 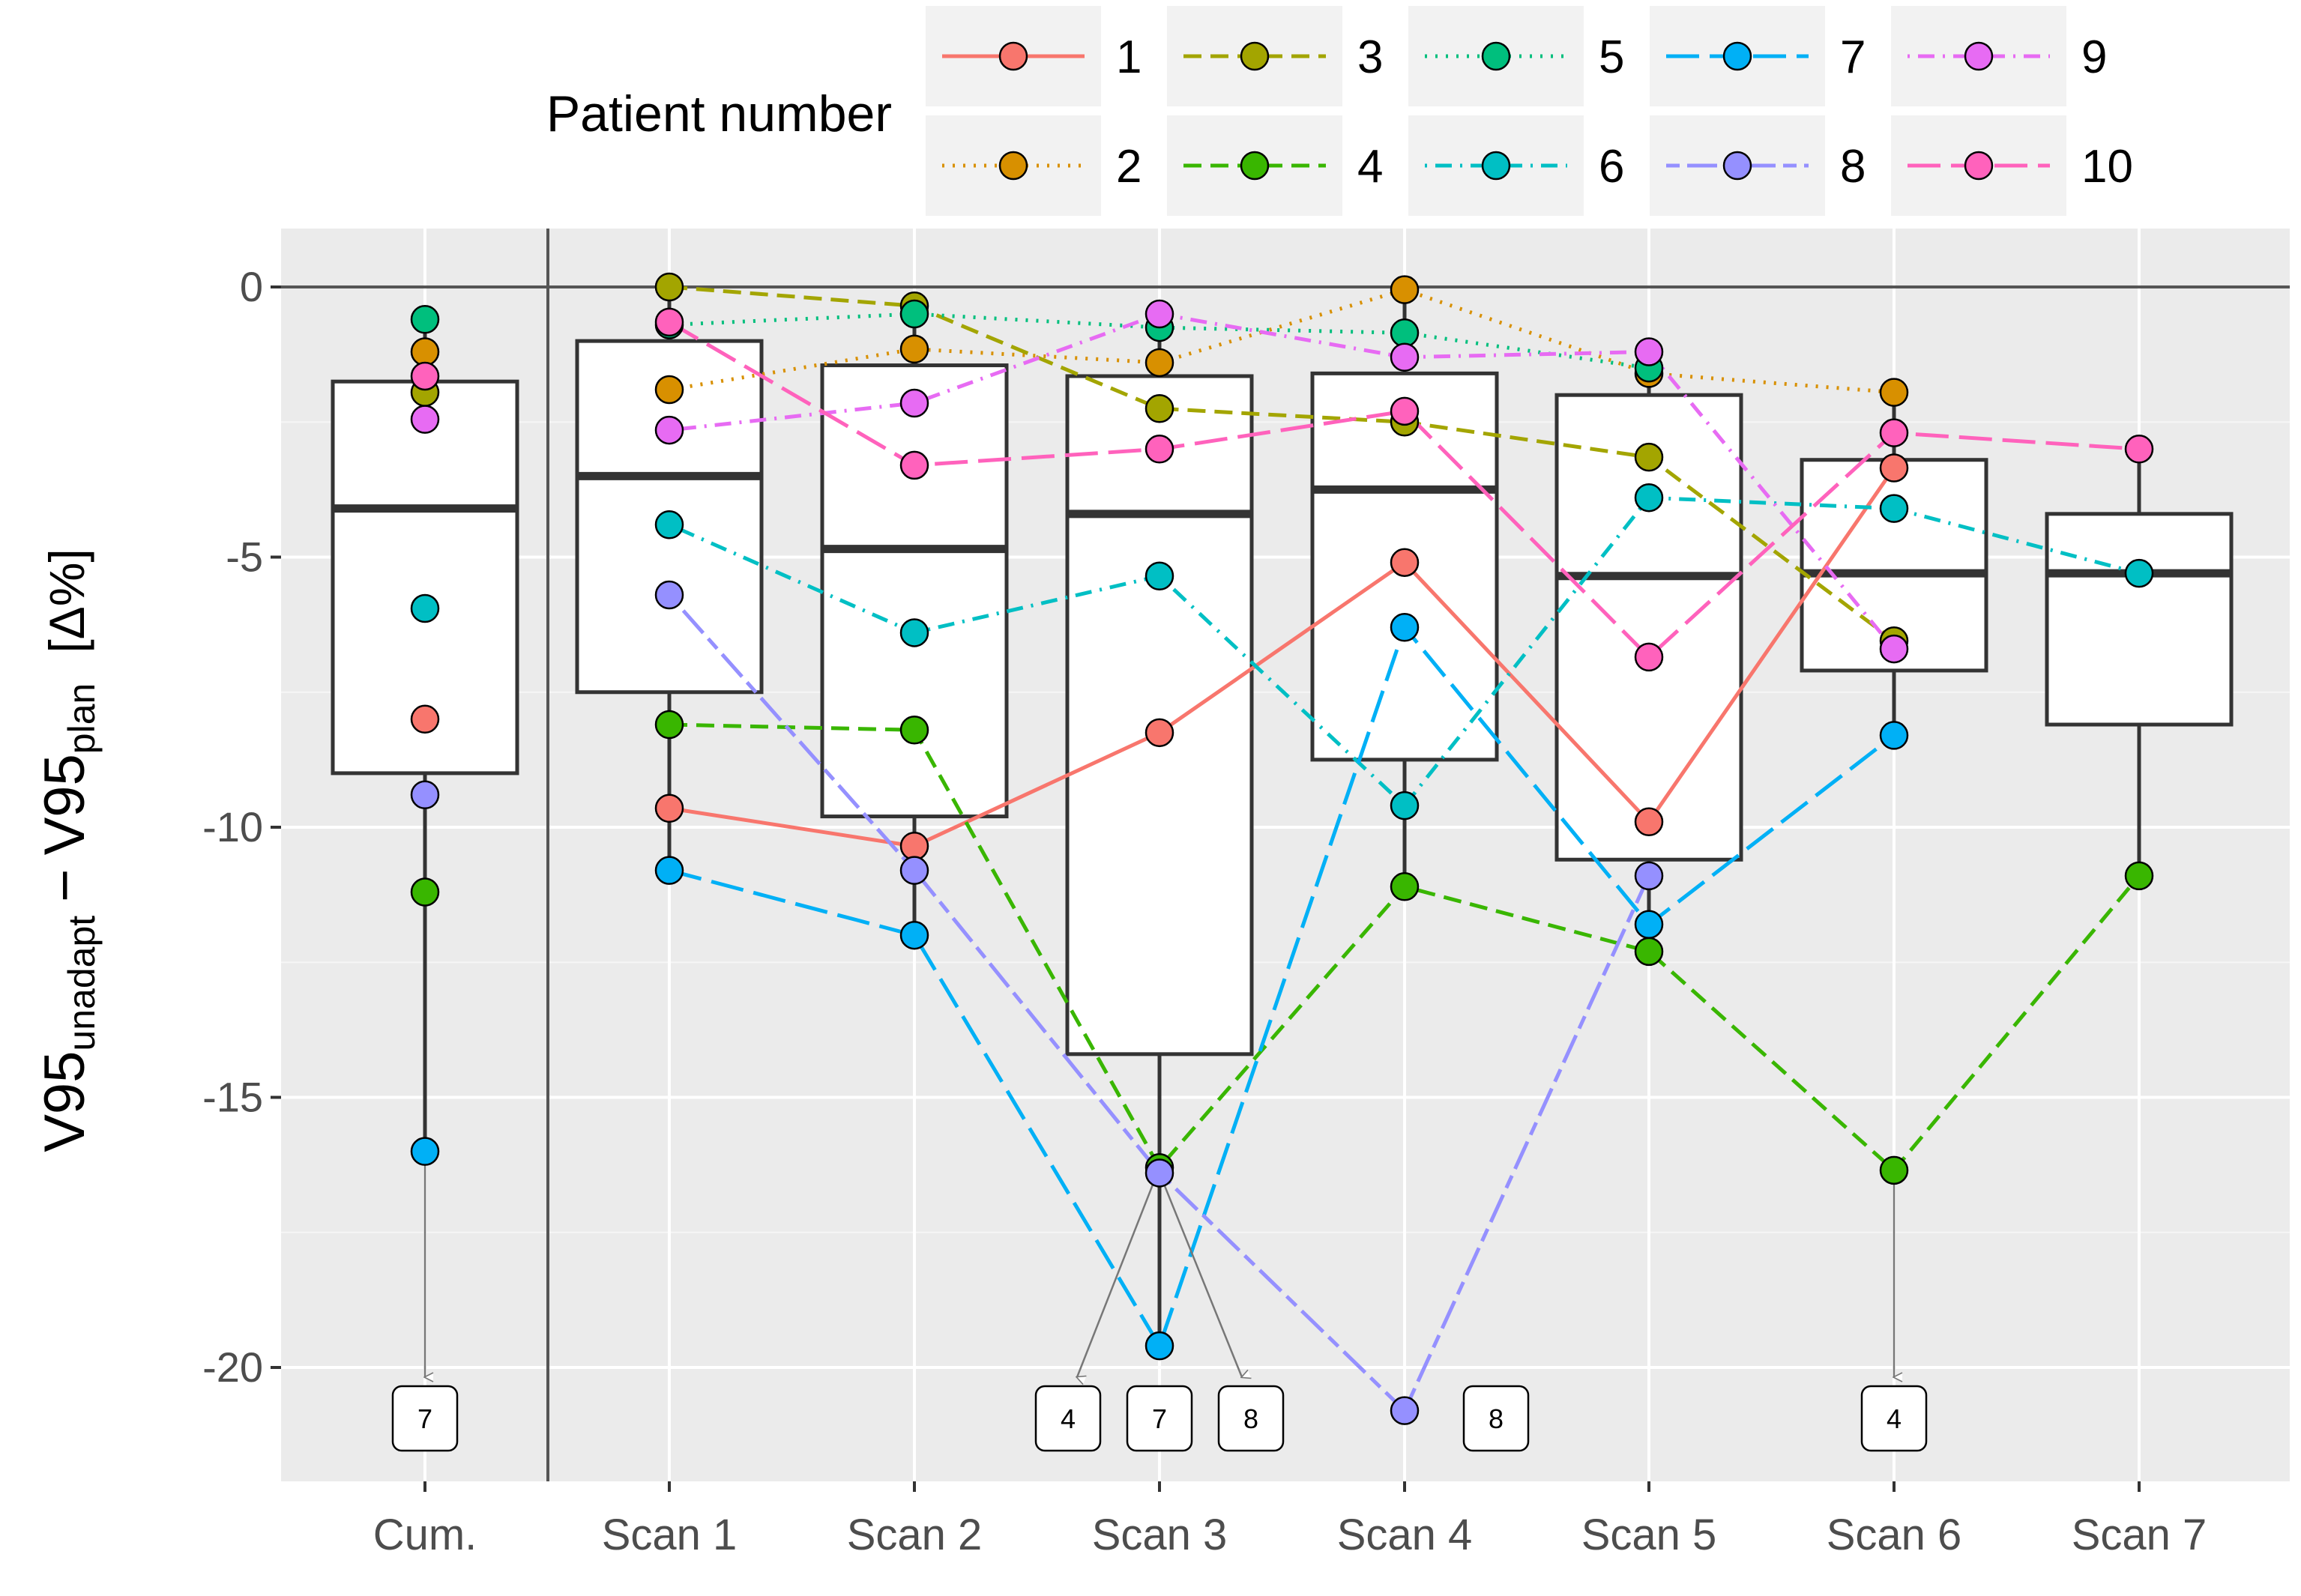 What do you see at coordinates (82, 983) in the screenshot?
I see `y-axis-title-sub-1: unadapt` at bounding box center [82, 983].